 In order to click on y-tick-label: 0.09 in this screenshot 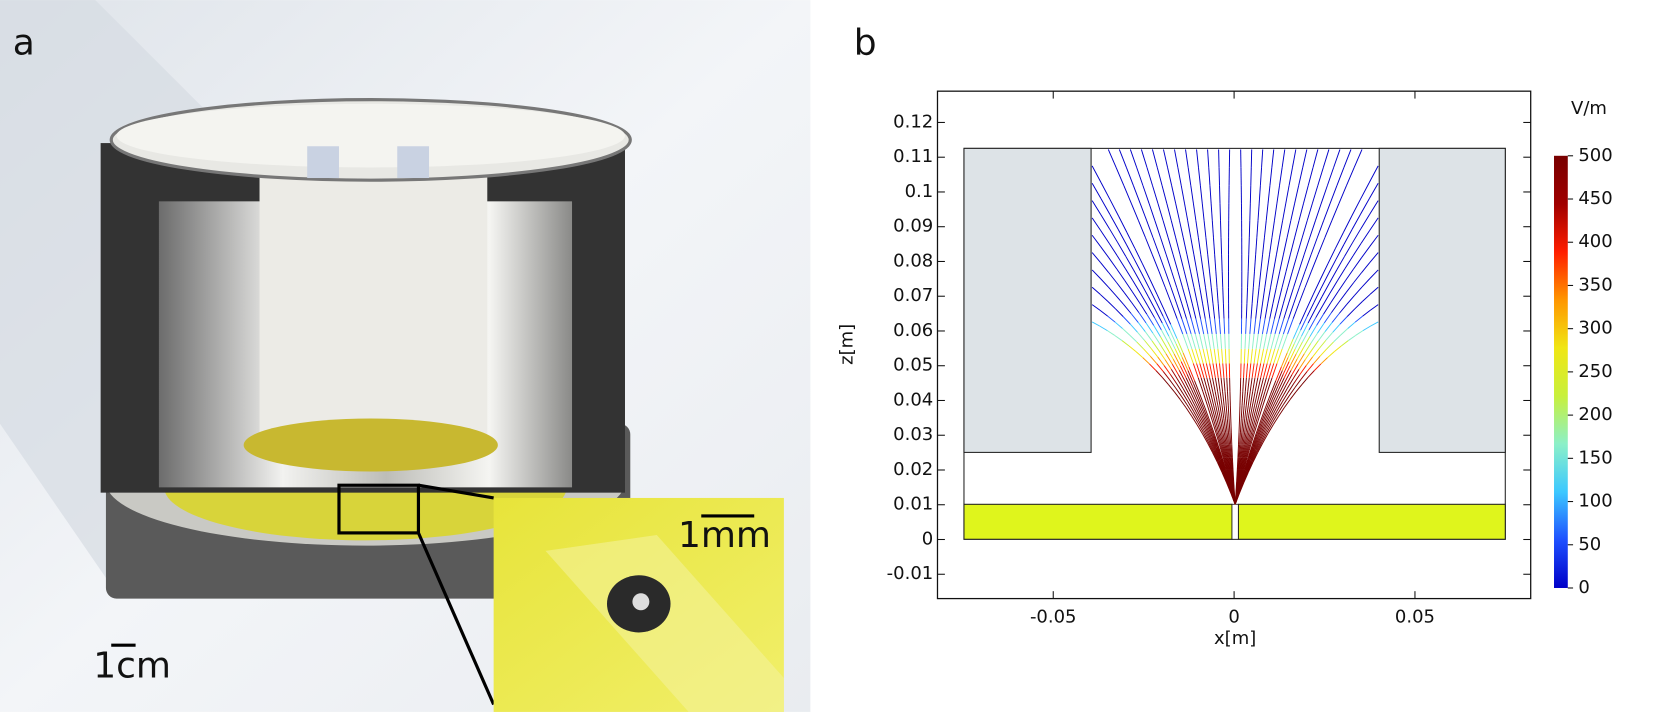, I will do `click(913, 226)`.